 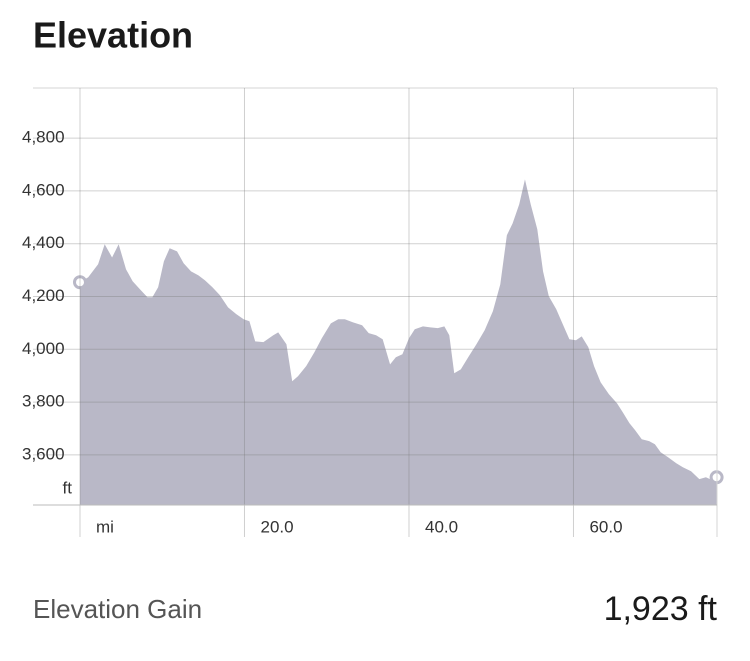 I want to click on x-tick-label: 60.0, so click(x=605, y=526).